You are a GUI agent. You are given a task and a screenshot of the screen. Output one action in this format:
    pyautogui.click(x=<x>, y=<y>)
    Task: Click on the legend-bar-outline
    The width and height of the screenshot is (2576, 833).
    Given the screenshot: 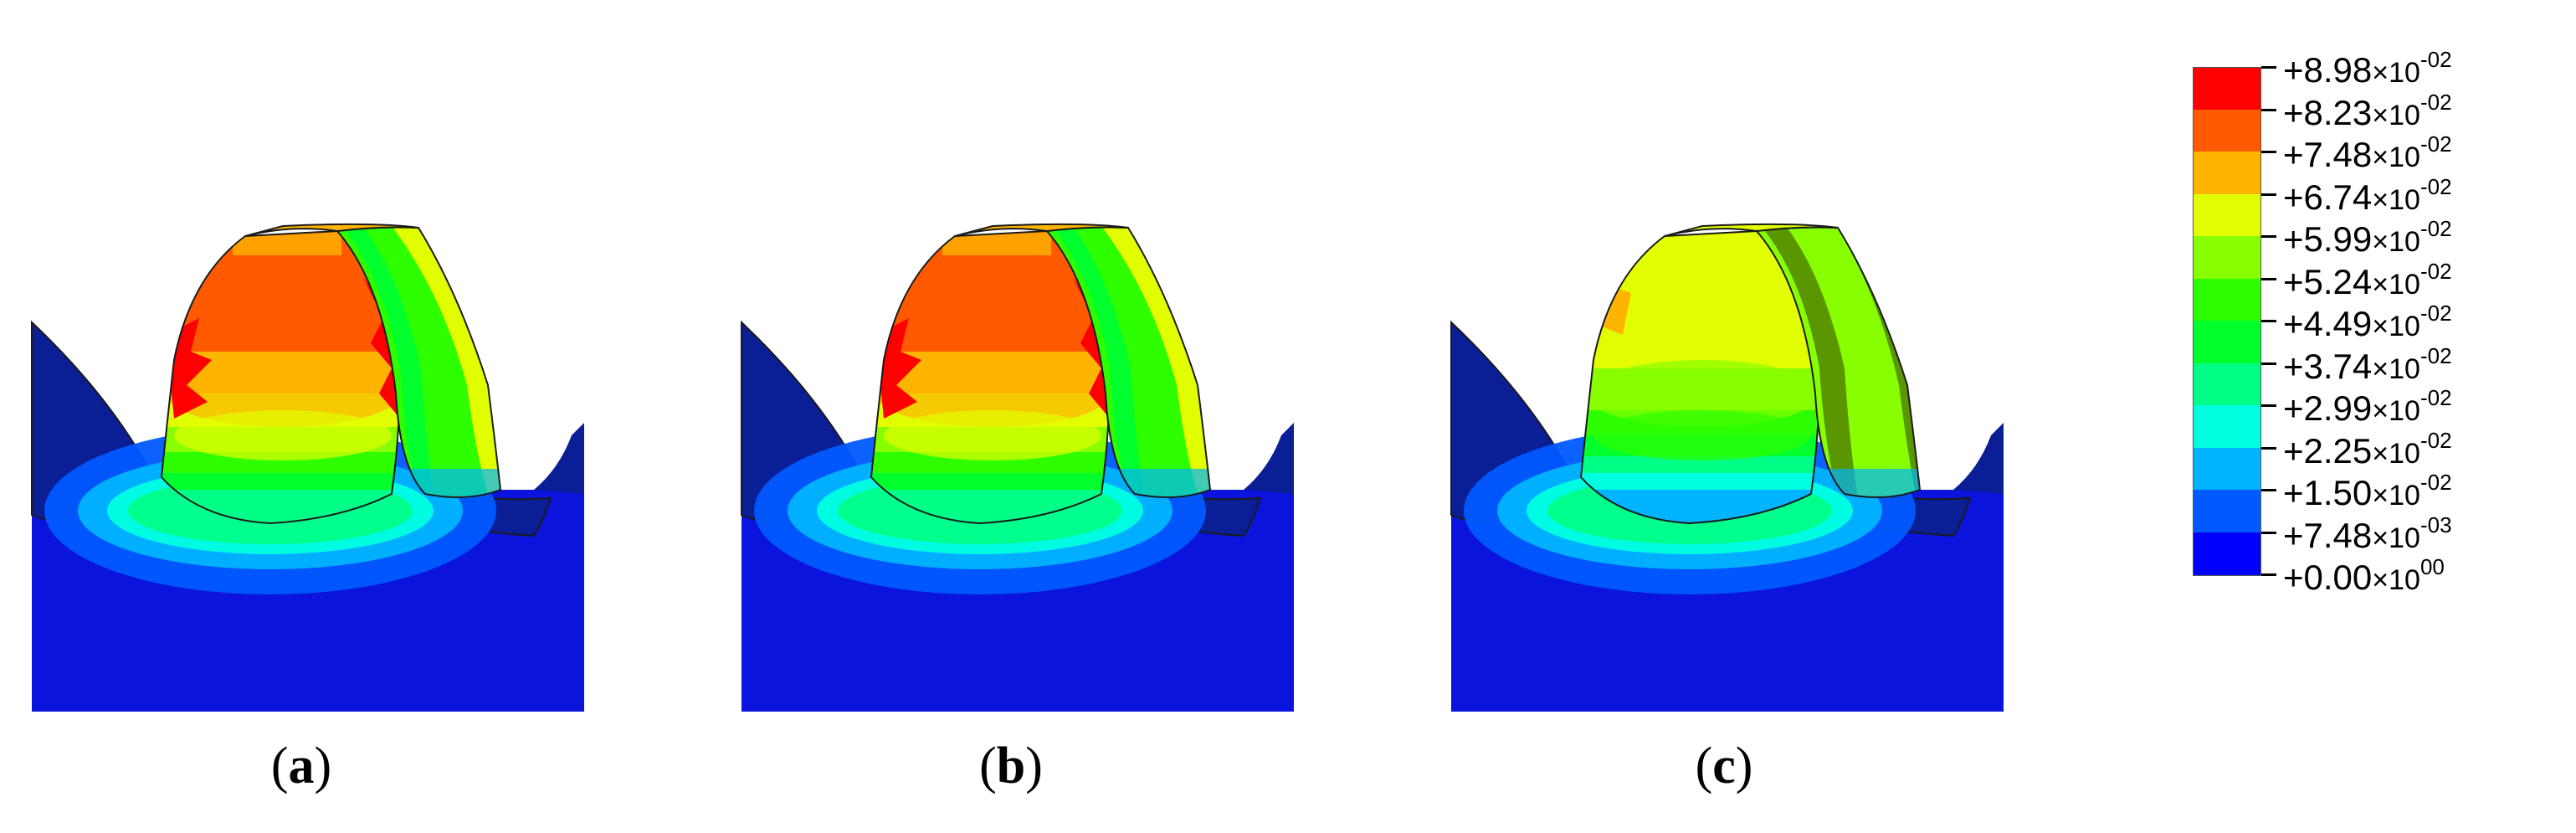 What is the action you would take?
    pyautogui.click(x=2227, y=321)
    